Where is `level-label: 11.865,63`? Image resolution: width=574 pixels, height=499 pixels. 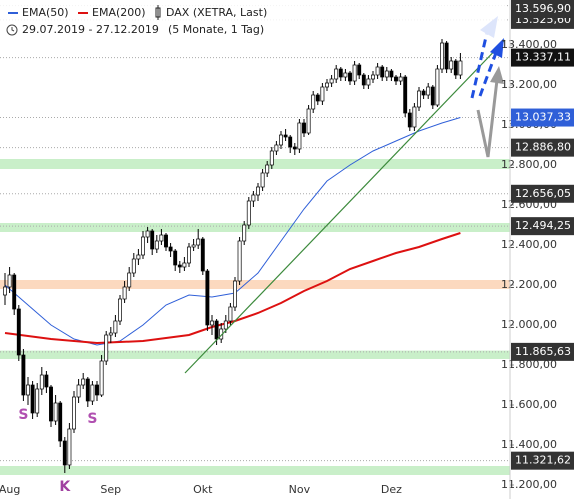 level-label: 11.865,63 is located at coordinates (543, 351).